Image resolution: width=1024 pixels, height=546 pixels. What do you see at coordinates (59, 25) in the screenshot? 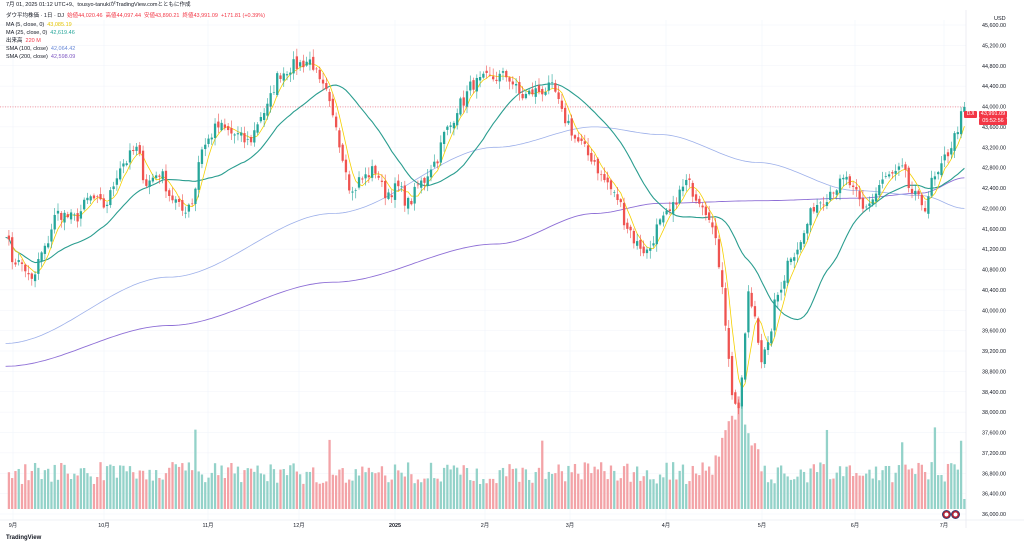
I see `indicator-value: 43,085.19` at bounding box center [59, 25].